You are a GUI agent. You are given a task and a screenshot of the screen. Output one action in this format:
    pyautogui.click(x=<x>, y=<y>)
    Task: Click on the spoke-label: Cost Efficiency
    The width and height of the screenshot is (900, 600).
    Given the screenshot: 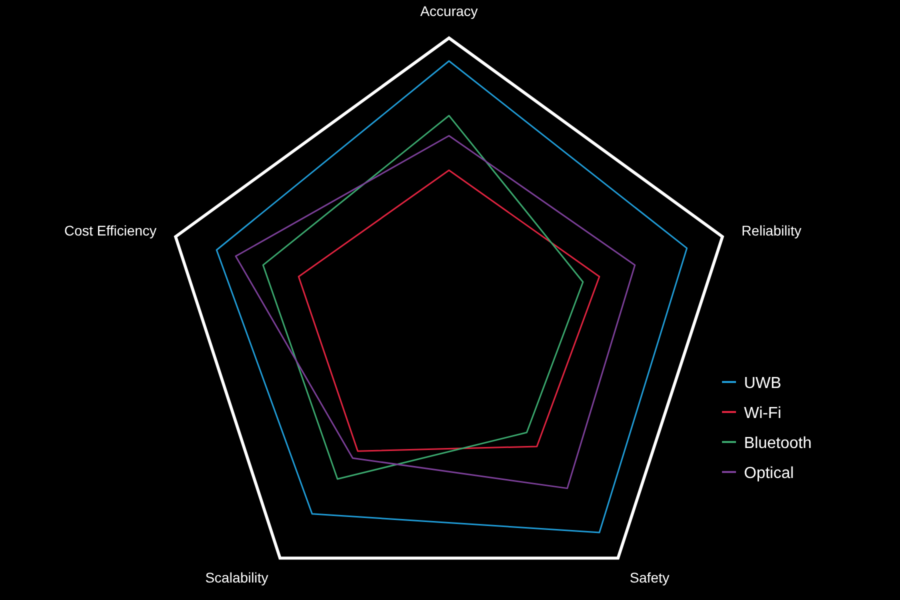 What is the action you would take?
    pyautogui.click(x=110, y=230)
    